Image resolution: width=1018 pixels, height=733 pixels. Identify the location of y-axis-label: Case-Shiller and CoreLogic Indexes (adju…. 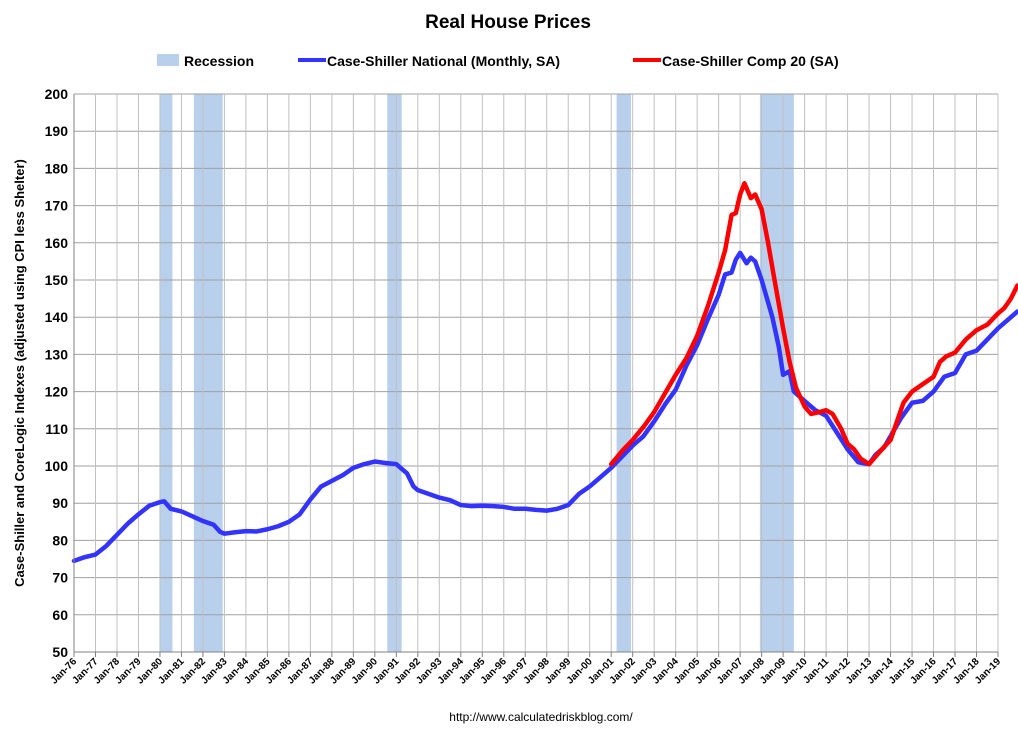
(19, 373).